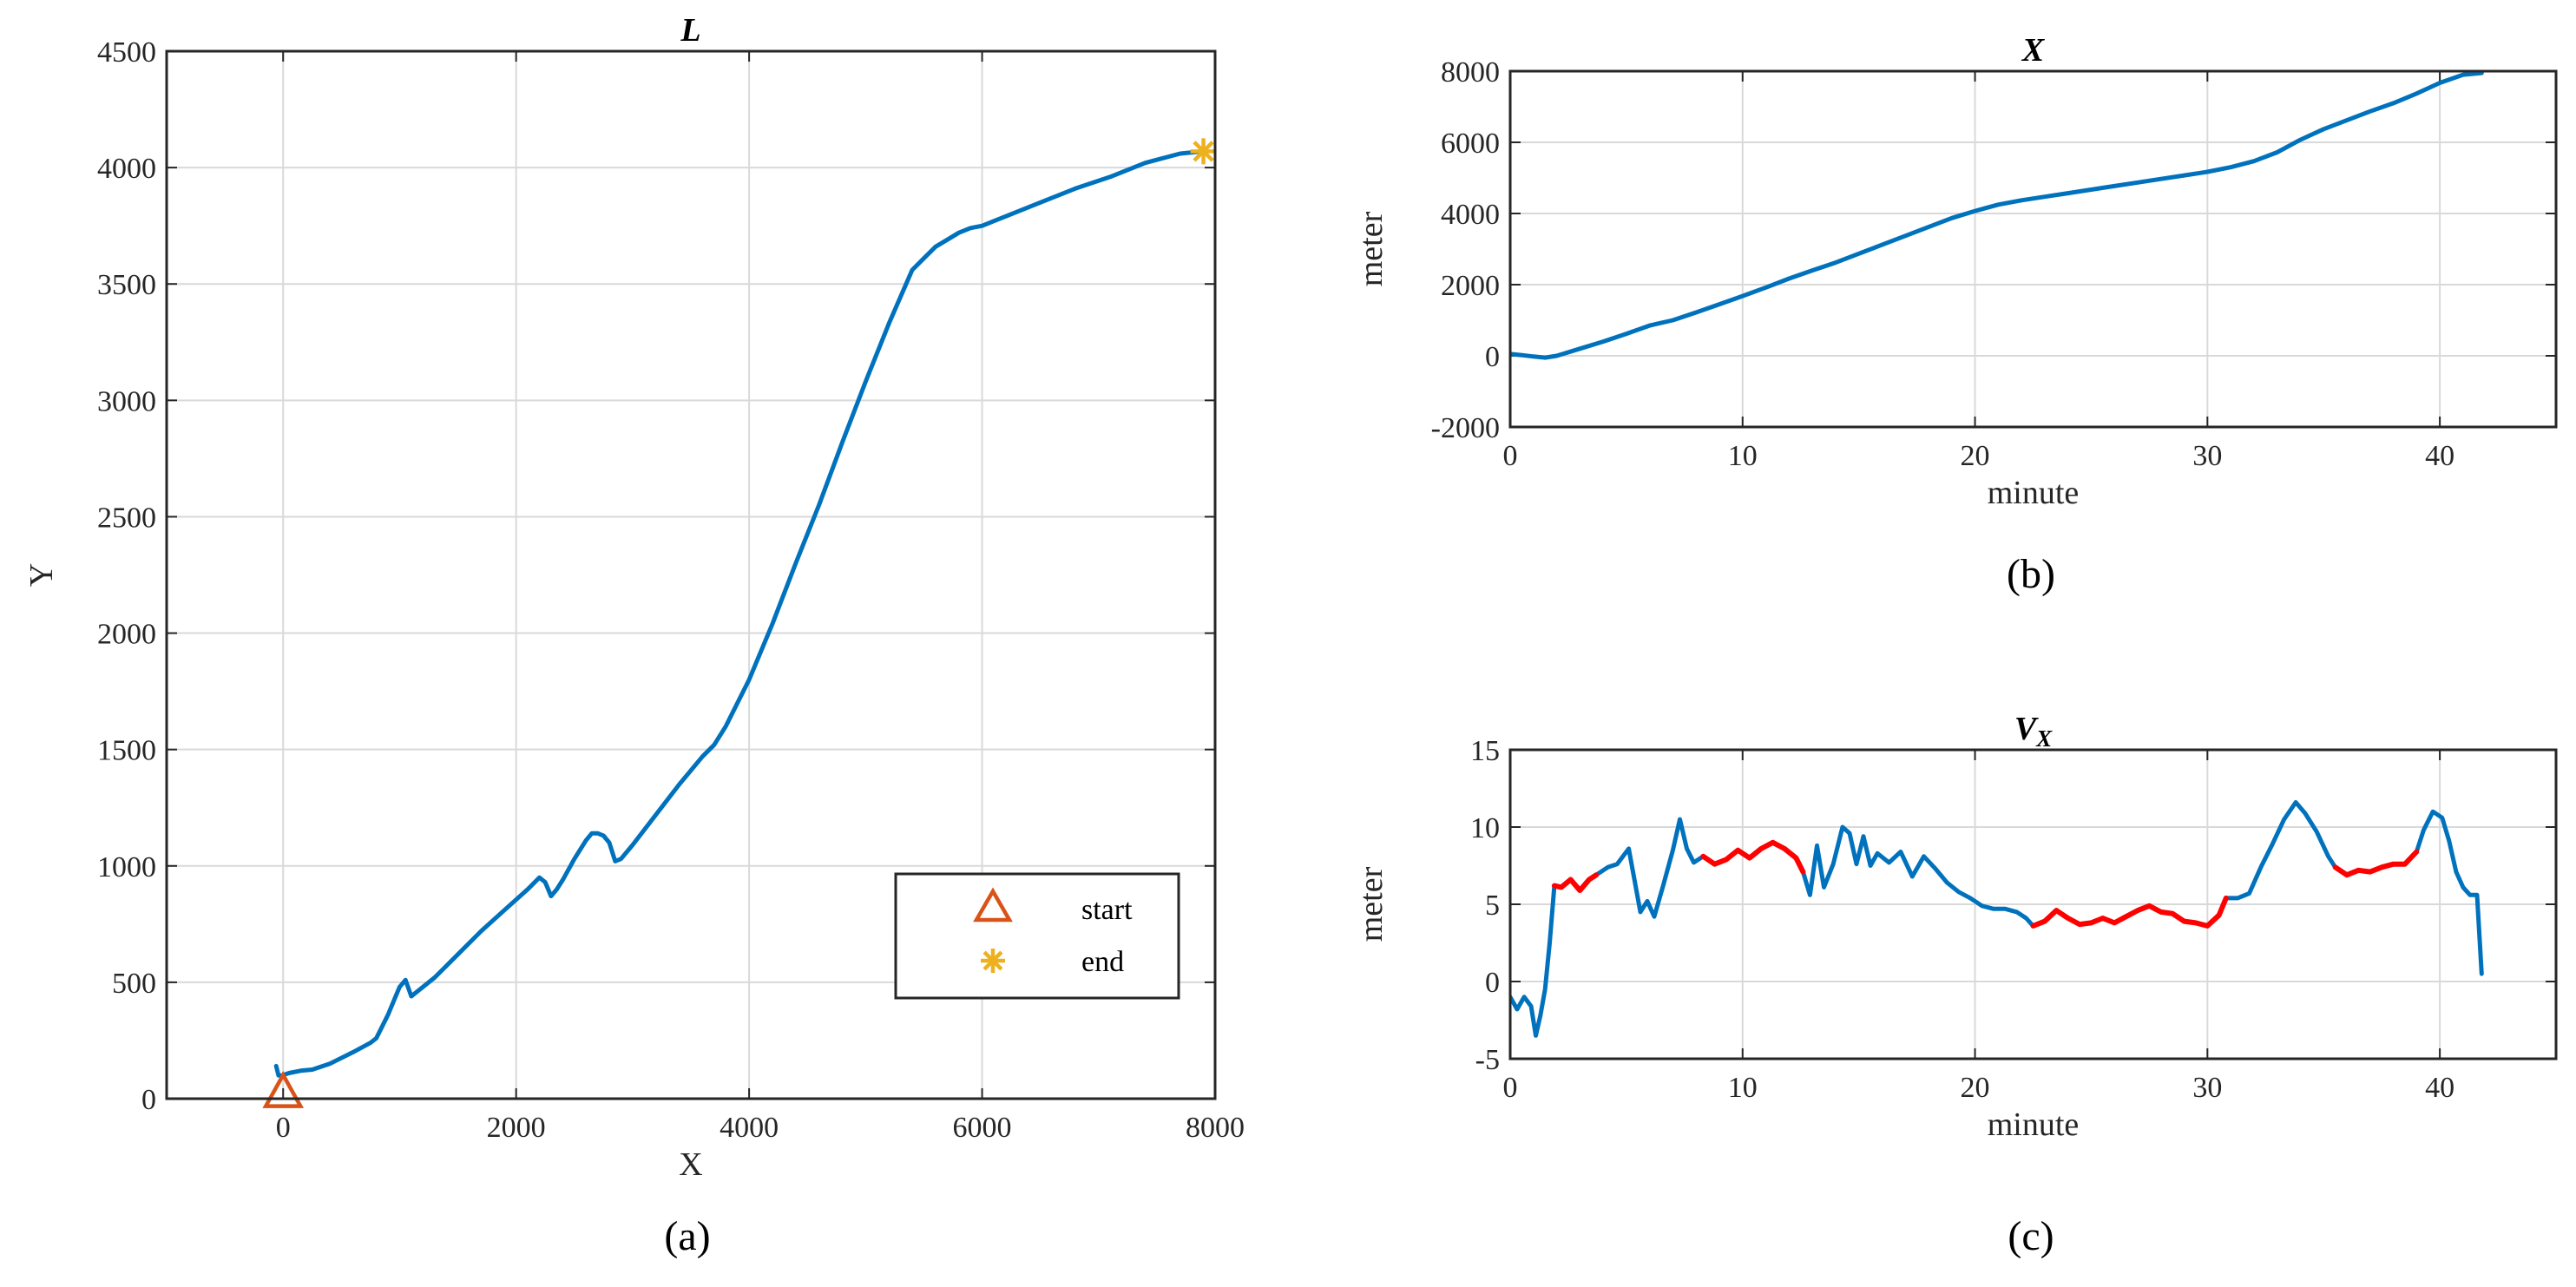 The height and width of the screenshot is (1287, 2576). I want to click on legend-box, so click(1037, 936).